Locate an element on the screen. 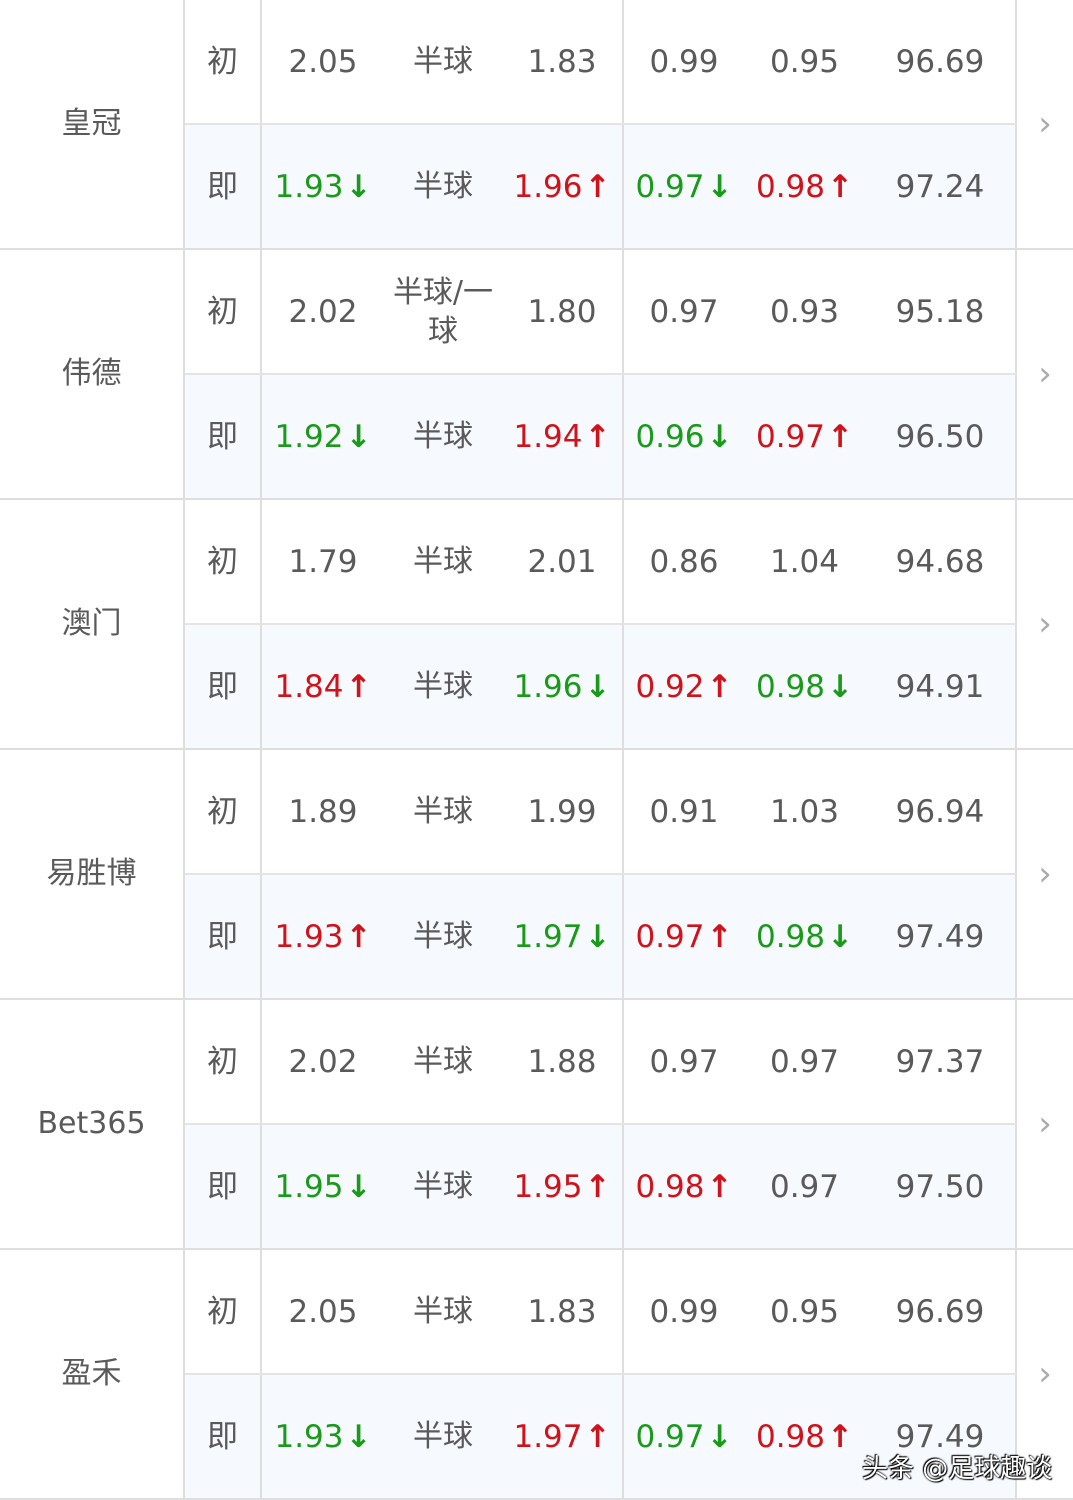 The image size is (1073, 1500). company-name: 皇冠 is located at coordinates (92, 125).